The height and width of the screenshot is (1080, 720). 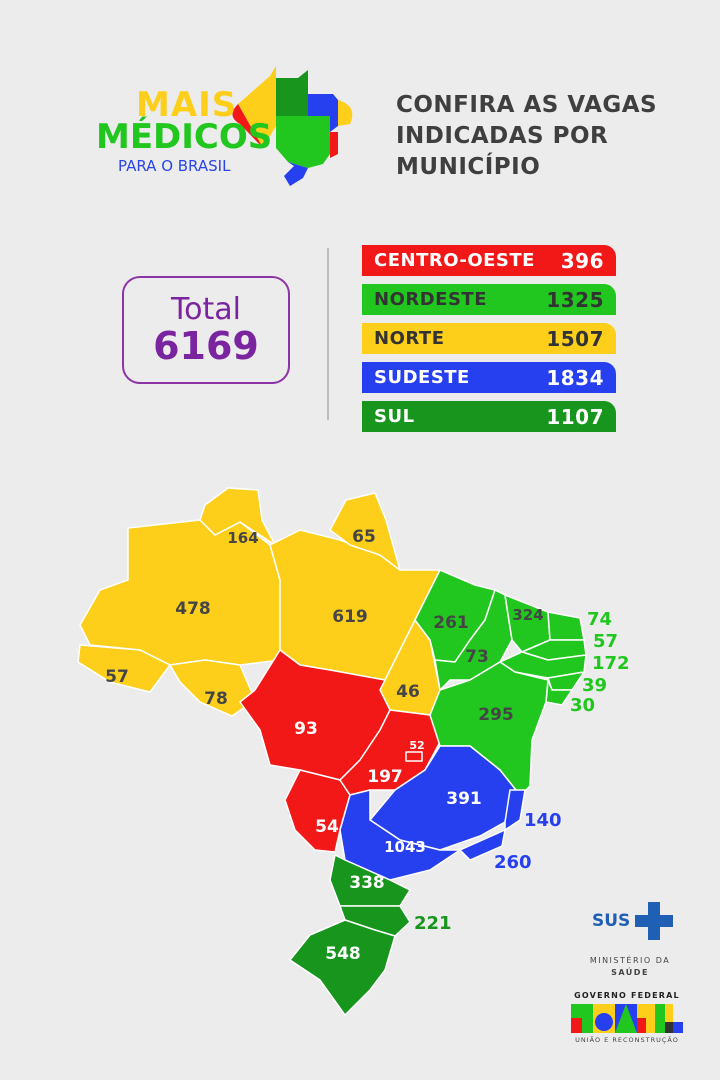 I want to click on label-pe: 172, so click(x=611, y=663).